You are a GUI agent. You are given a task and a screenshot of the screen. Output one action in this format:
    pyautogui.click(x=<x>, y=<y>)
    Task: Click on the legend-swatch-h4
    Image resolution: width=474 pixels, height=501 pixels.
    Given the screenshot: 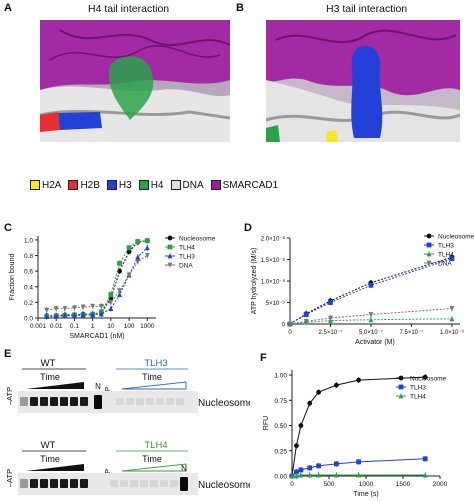 What is the action you would take?
    pyautogui.click(x=143, y=185)
    